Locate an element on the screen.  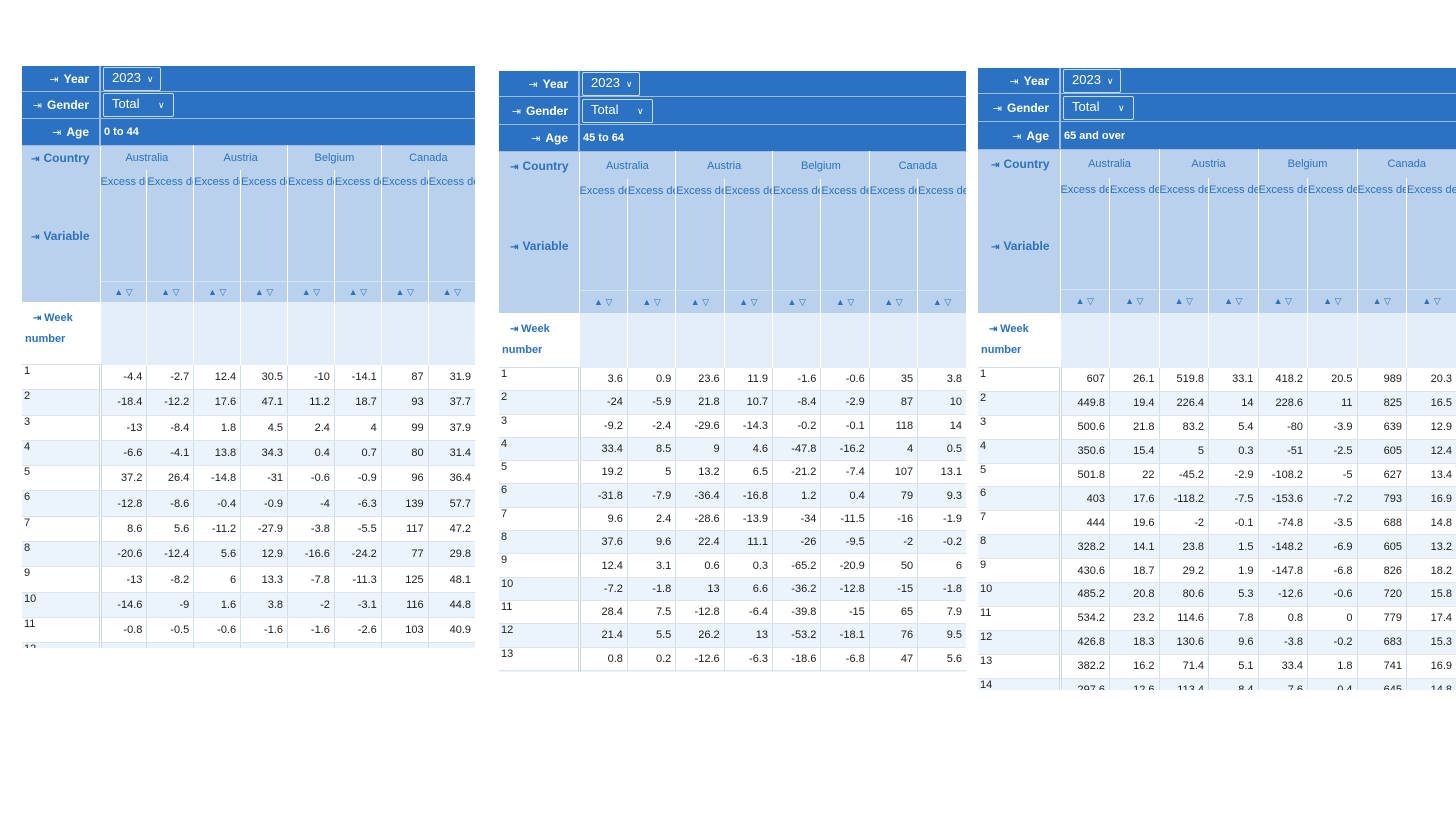
value-cell: 449.8 is located at coordinates (1084, 403).